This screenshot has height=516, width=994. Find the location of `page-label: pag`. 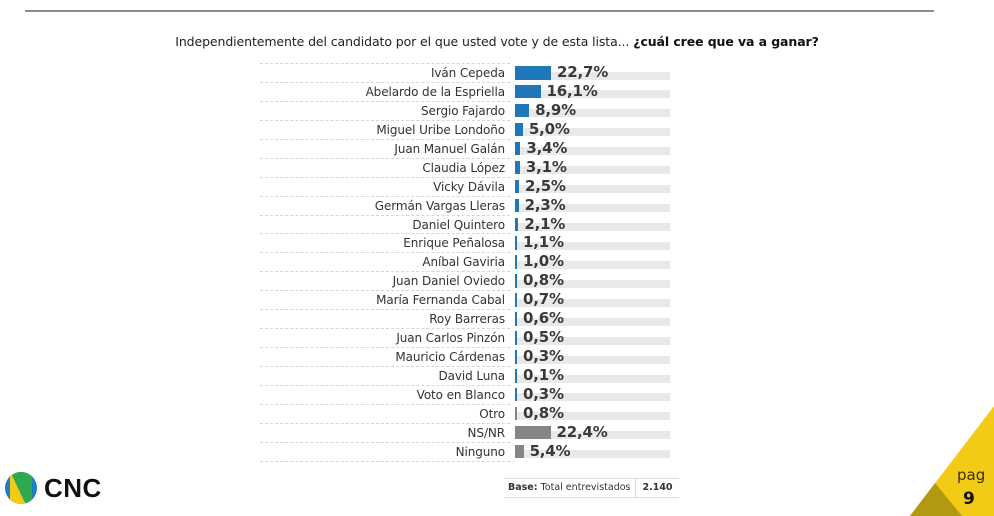

page-label: pag is located at coordinates (971, 475).